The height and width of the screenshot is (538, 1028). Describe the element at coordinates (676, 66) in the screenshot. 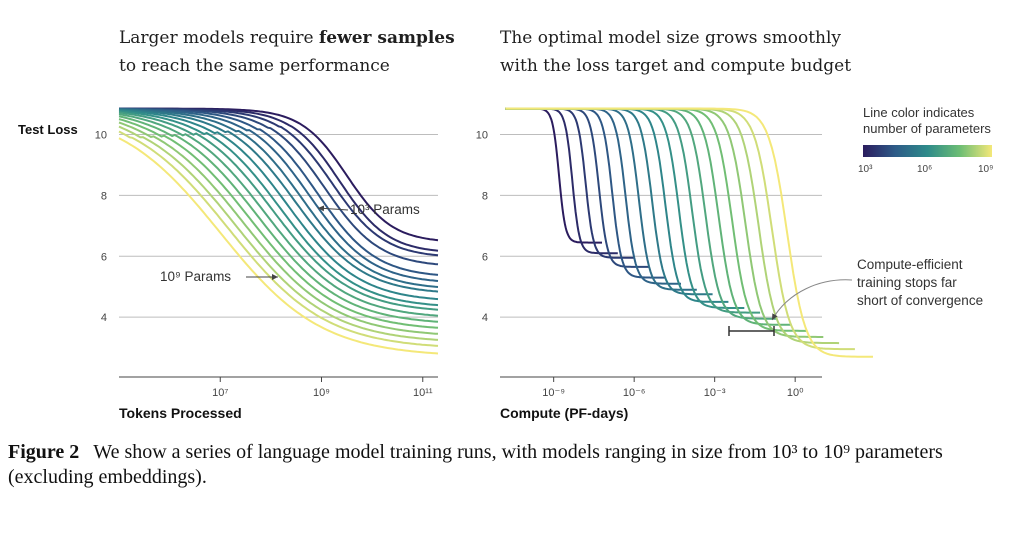

I see `right-title-line2: with the loss target and compute budget` at that location.